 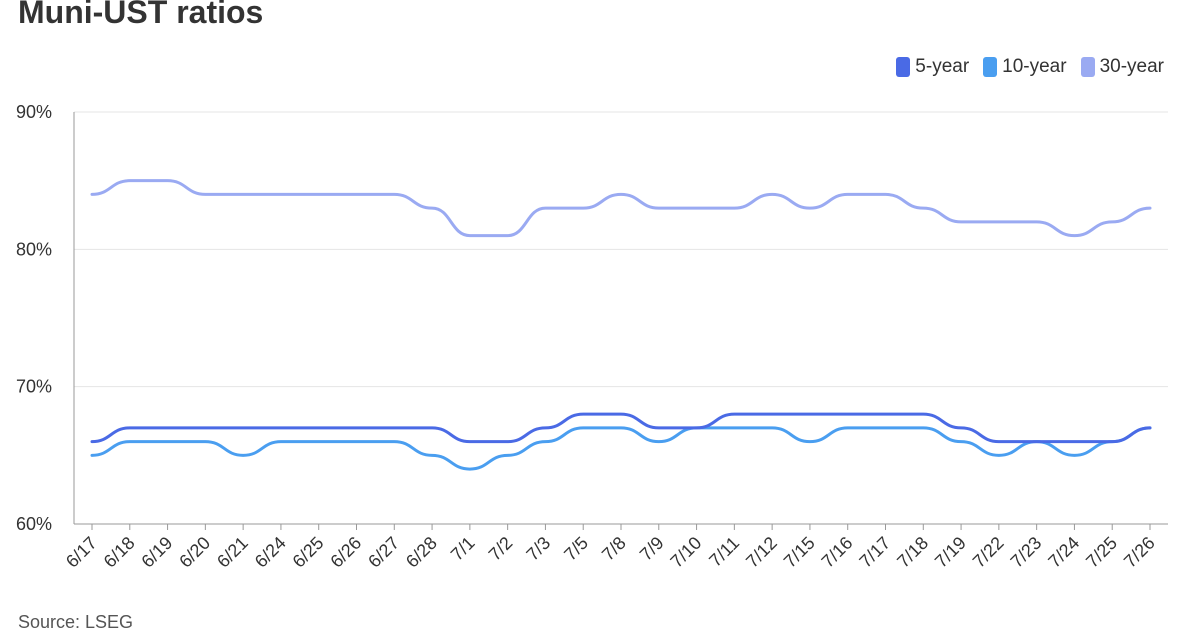 What do you see at coordinates (34, 524) in the screenshot?
I see `y-tick-label: 60%` at bounding box center [34, 524].